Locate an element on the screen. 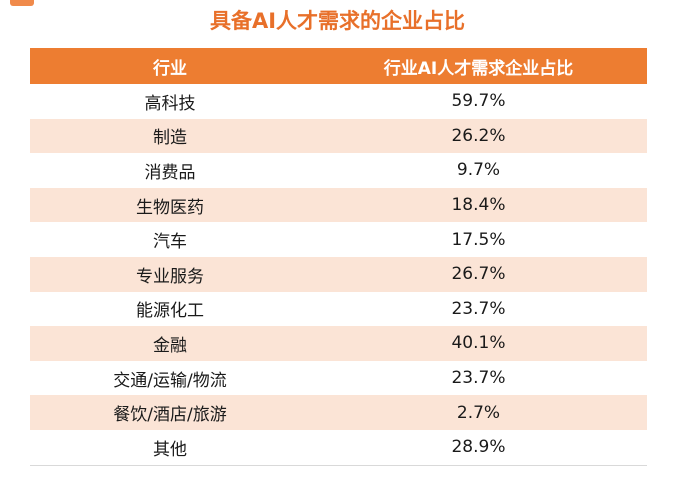 This screenshot has height=477, width=675. table-row: 高科技 59.7% is located at coordinates (338, 101).